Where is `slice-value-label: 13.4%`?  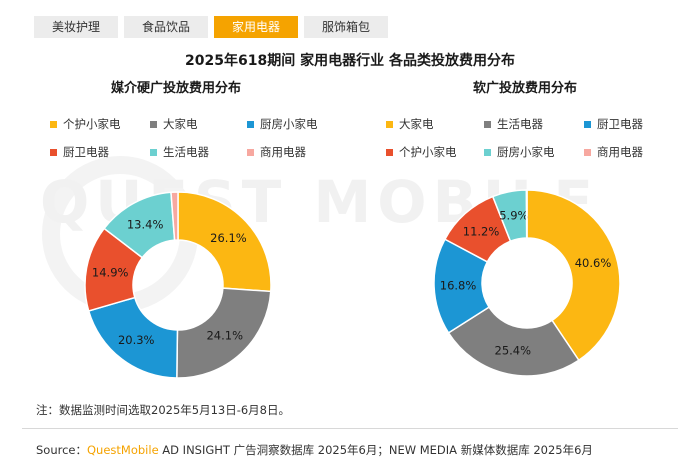 slice-value-label: 13.4% is located at coordinates (145, 224).